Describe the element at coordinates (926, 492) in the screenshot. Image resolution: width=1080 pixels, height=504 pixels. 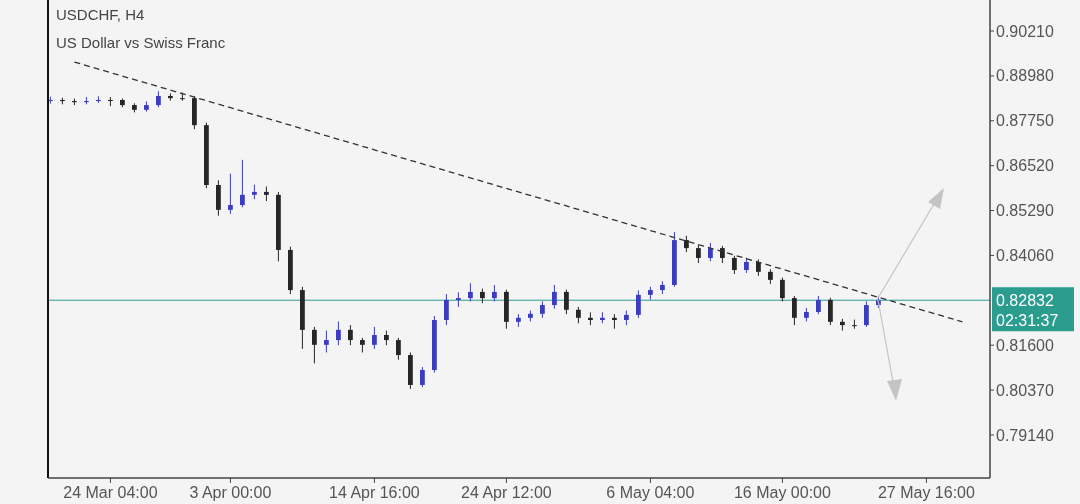
I see `x-tick-label: 27 May 16:00` at that location.